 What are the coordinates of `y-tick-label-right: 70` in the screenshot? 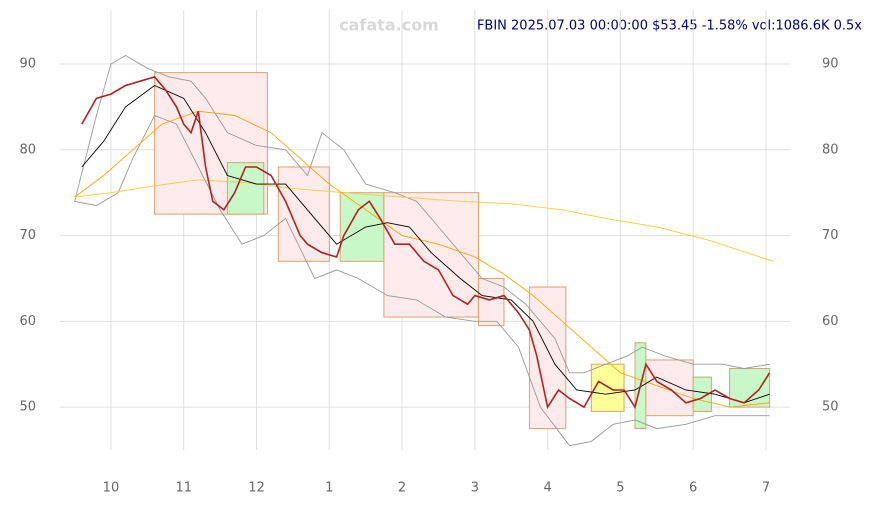 It's located at (830, 235).